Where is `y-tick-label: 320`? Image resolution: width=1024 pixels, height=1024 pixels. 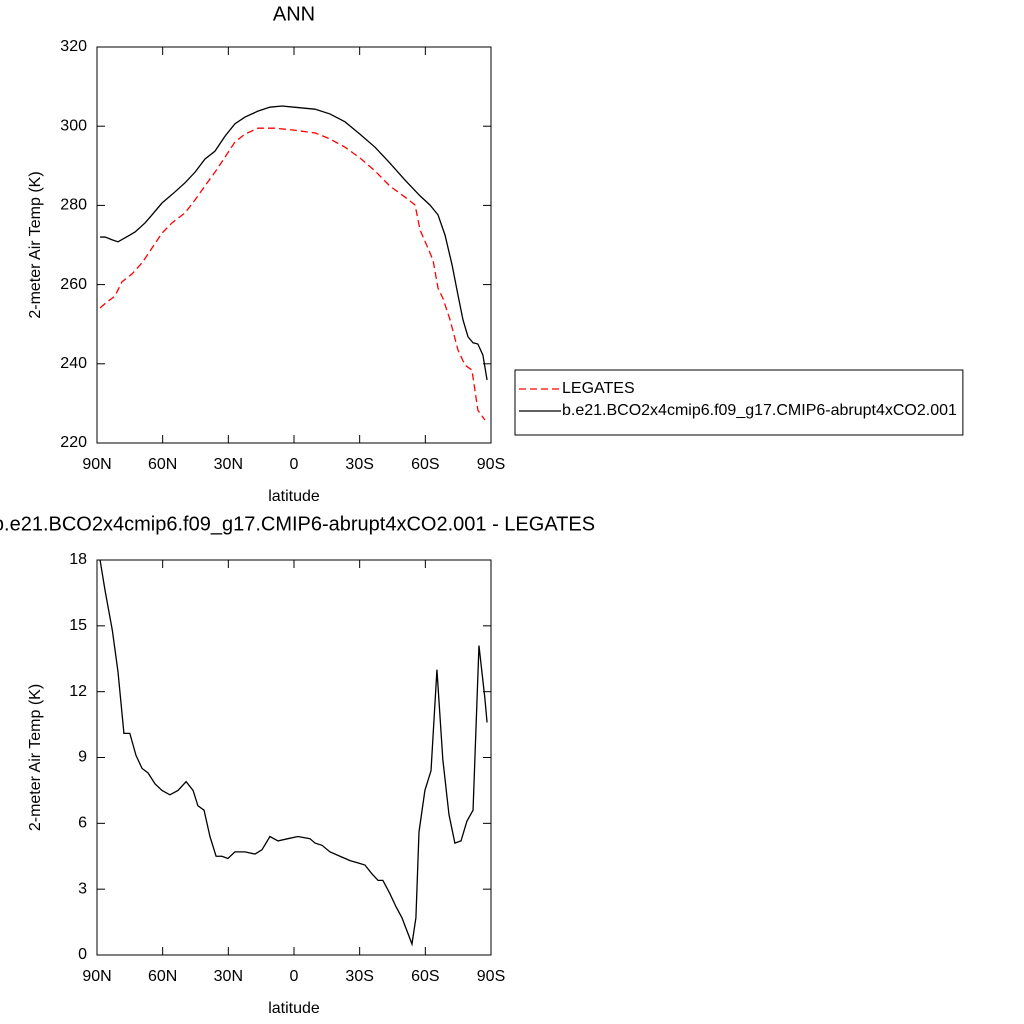 y-tick-label: 320 is located at coordinates (73, 46).